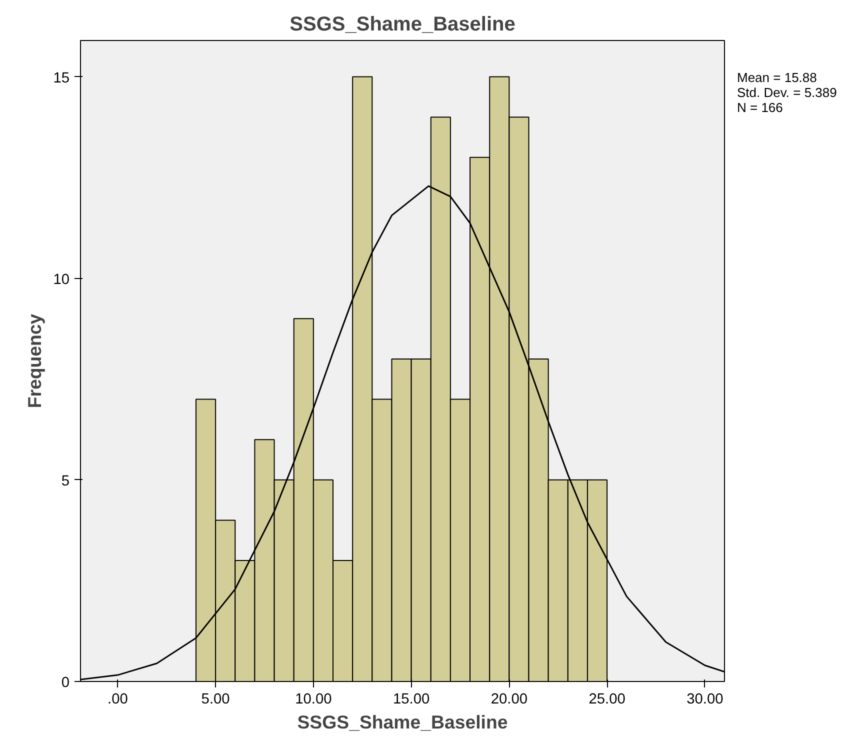 This screenshot has height=756, width=868. What do you see at coordinates (61, 280) in the screenshot?
I see `y-tick-label: 10` at bounding box center [61, 280].